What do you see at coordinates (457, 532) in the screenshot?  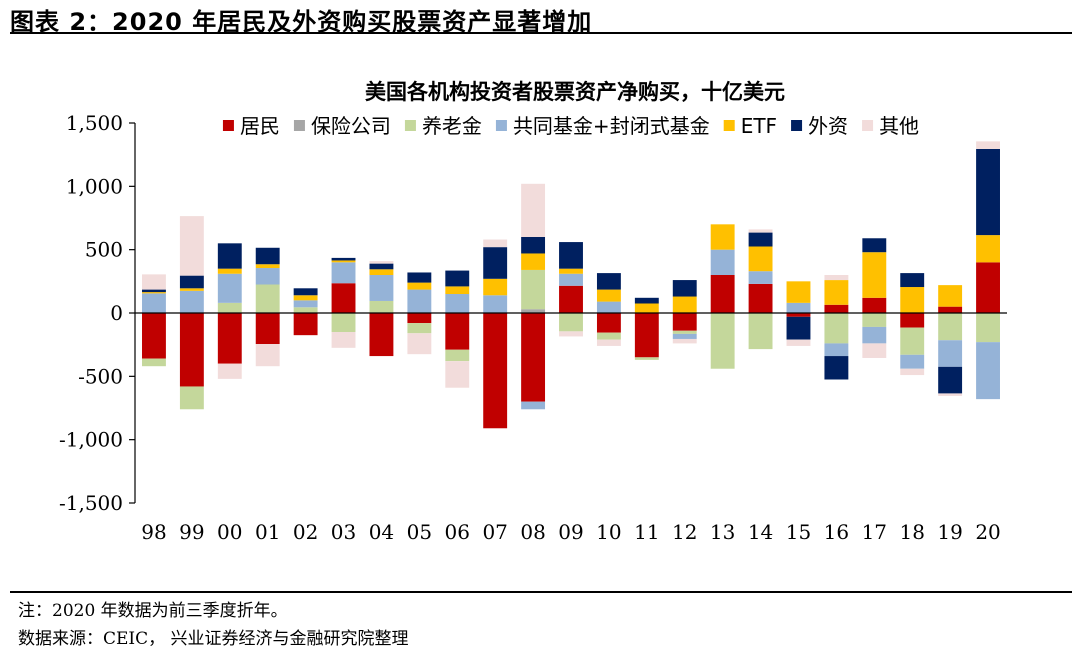 I see `x-tick-label: 06` at bounding box center [457, 532].